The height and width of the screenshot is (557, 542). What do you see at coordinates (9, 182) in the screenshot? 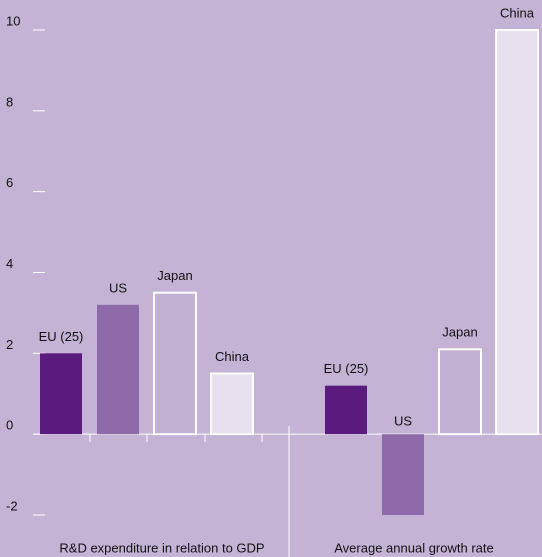
I see `y-tick-label: 6` at bounding box center [9, 182].